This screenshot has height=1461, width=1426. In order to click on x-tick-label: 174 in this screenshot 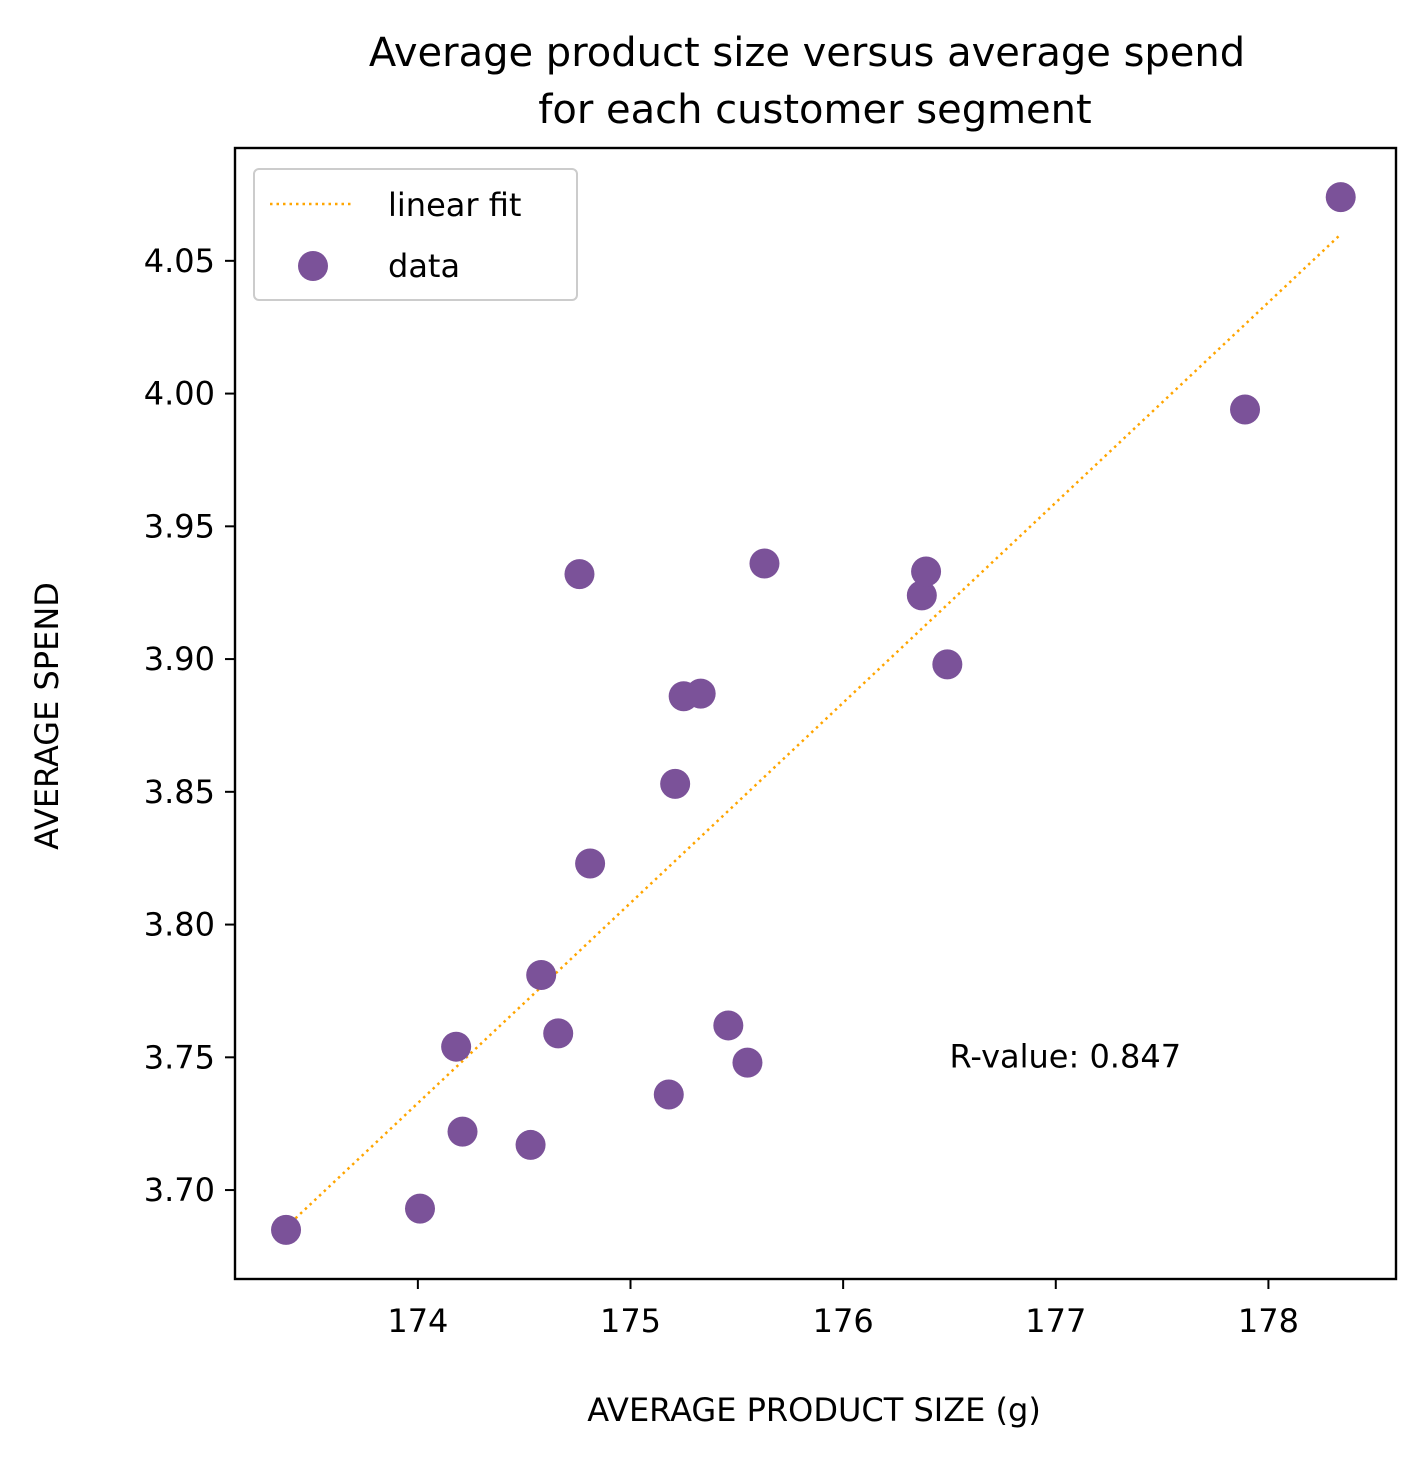, I will do `click(417, 1321)`.